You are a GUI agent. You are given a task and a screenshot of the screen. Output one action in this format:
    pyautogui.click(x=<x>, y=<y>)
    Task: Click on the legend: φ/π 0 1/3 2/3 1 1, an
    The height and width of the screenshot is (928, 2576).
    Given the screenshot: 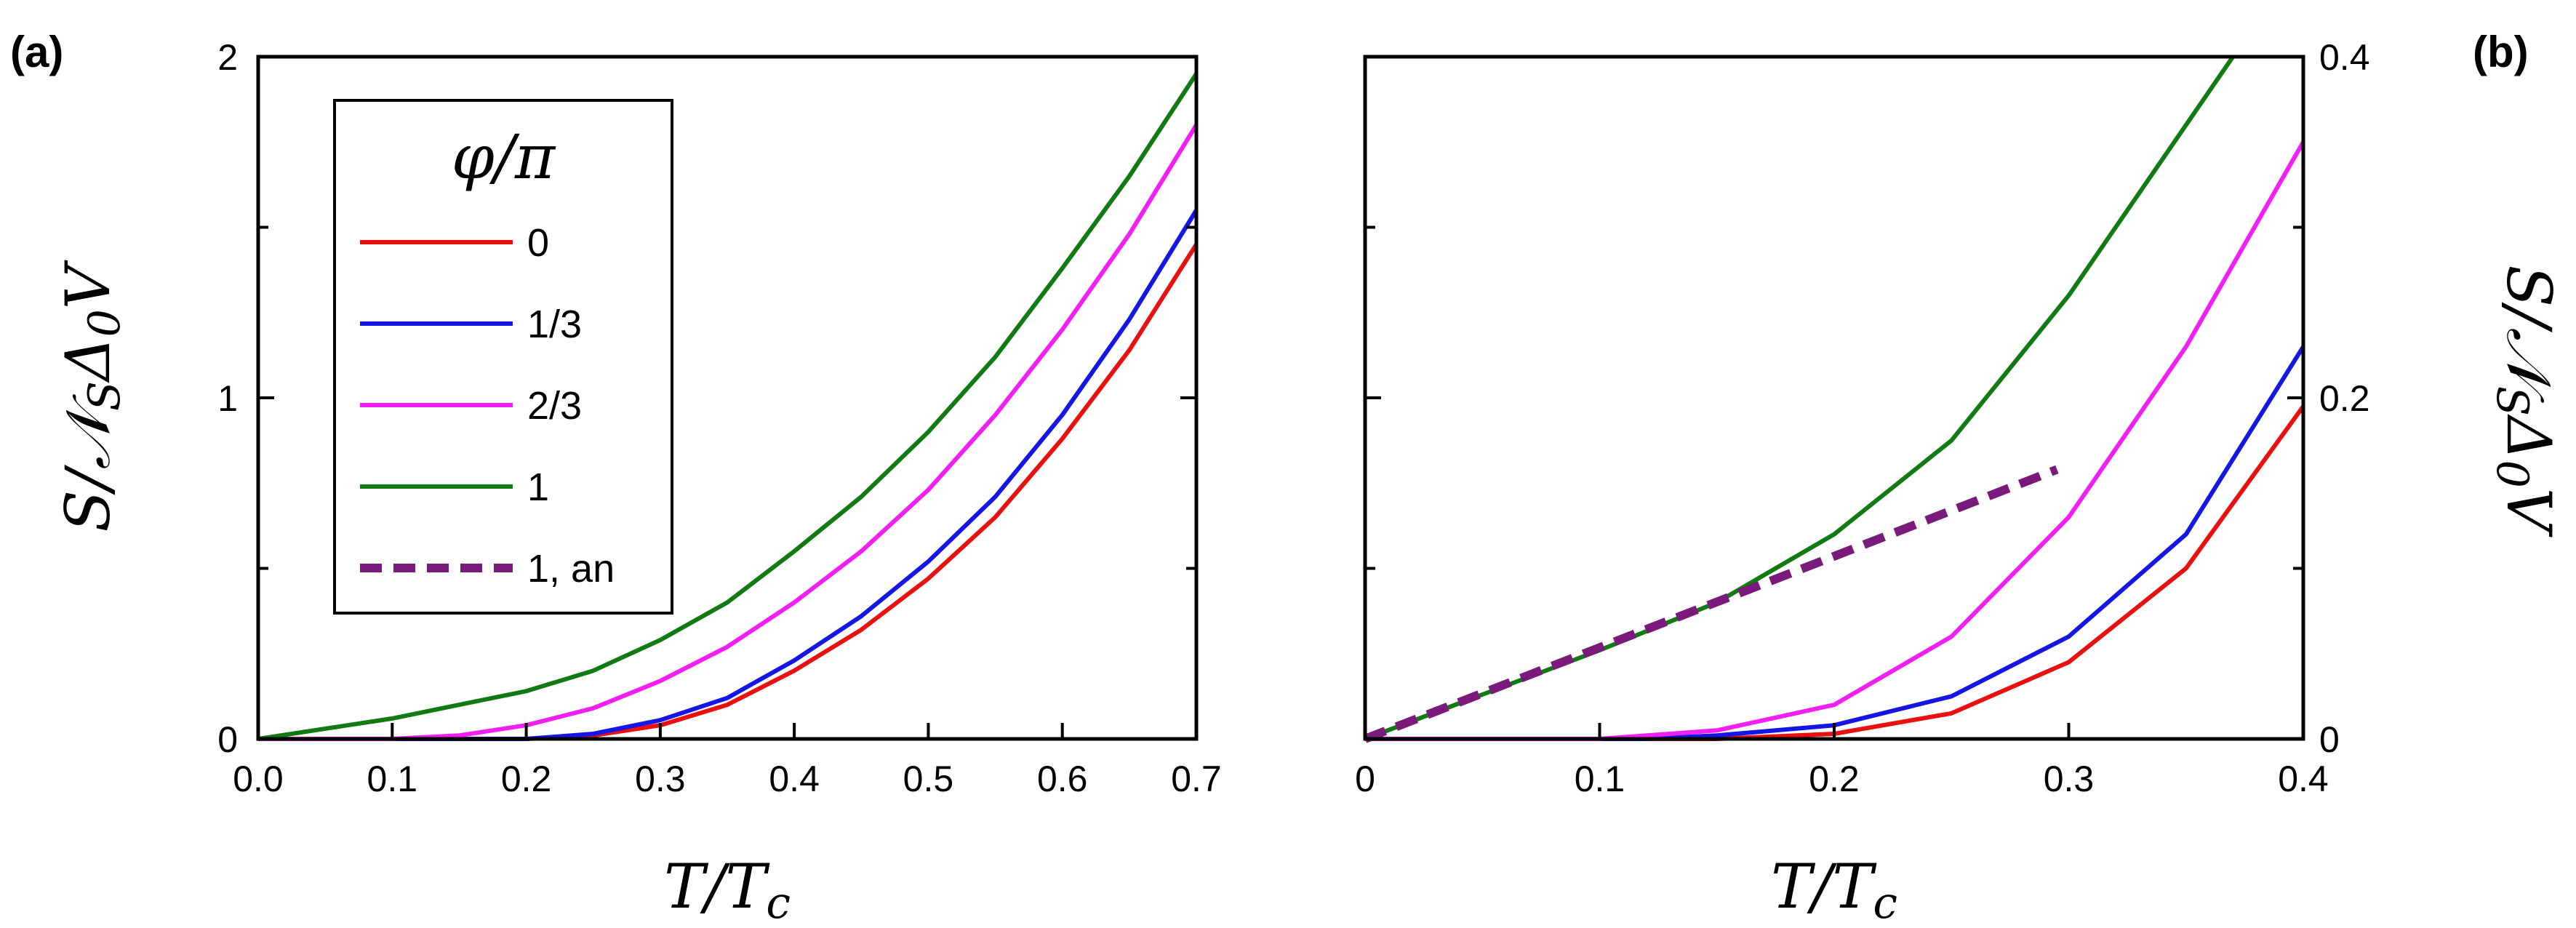 What is the action you would take?
    pyautogui.click(x=503, y=357)
    